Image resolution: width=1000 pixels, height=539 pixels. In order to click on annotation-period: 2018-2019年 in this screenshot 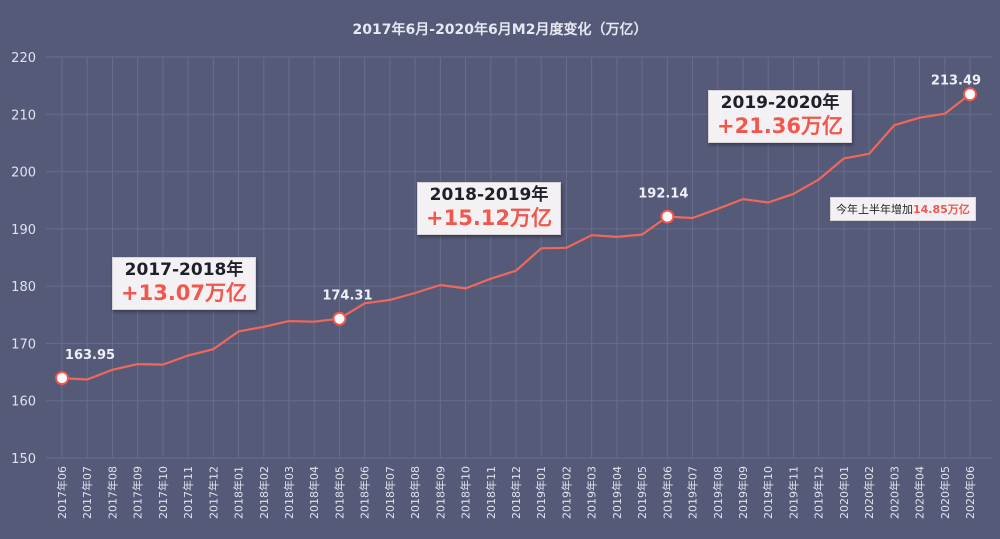, I will do `click(489, 195)`.